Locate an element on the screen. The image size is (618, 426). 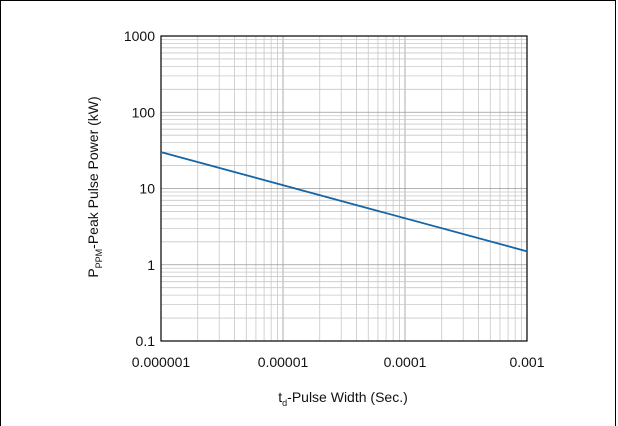
x-axis-label: td-Pulse Width (Sec.) is located at coordinates (343, 398).